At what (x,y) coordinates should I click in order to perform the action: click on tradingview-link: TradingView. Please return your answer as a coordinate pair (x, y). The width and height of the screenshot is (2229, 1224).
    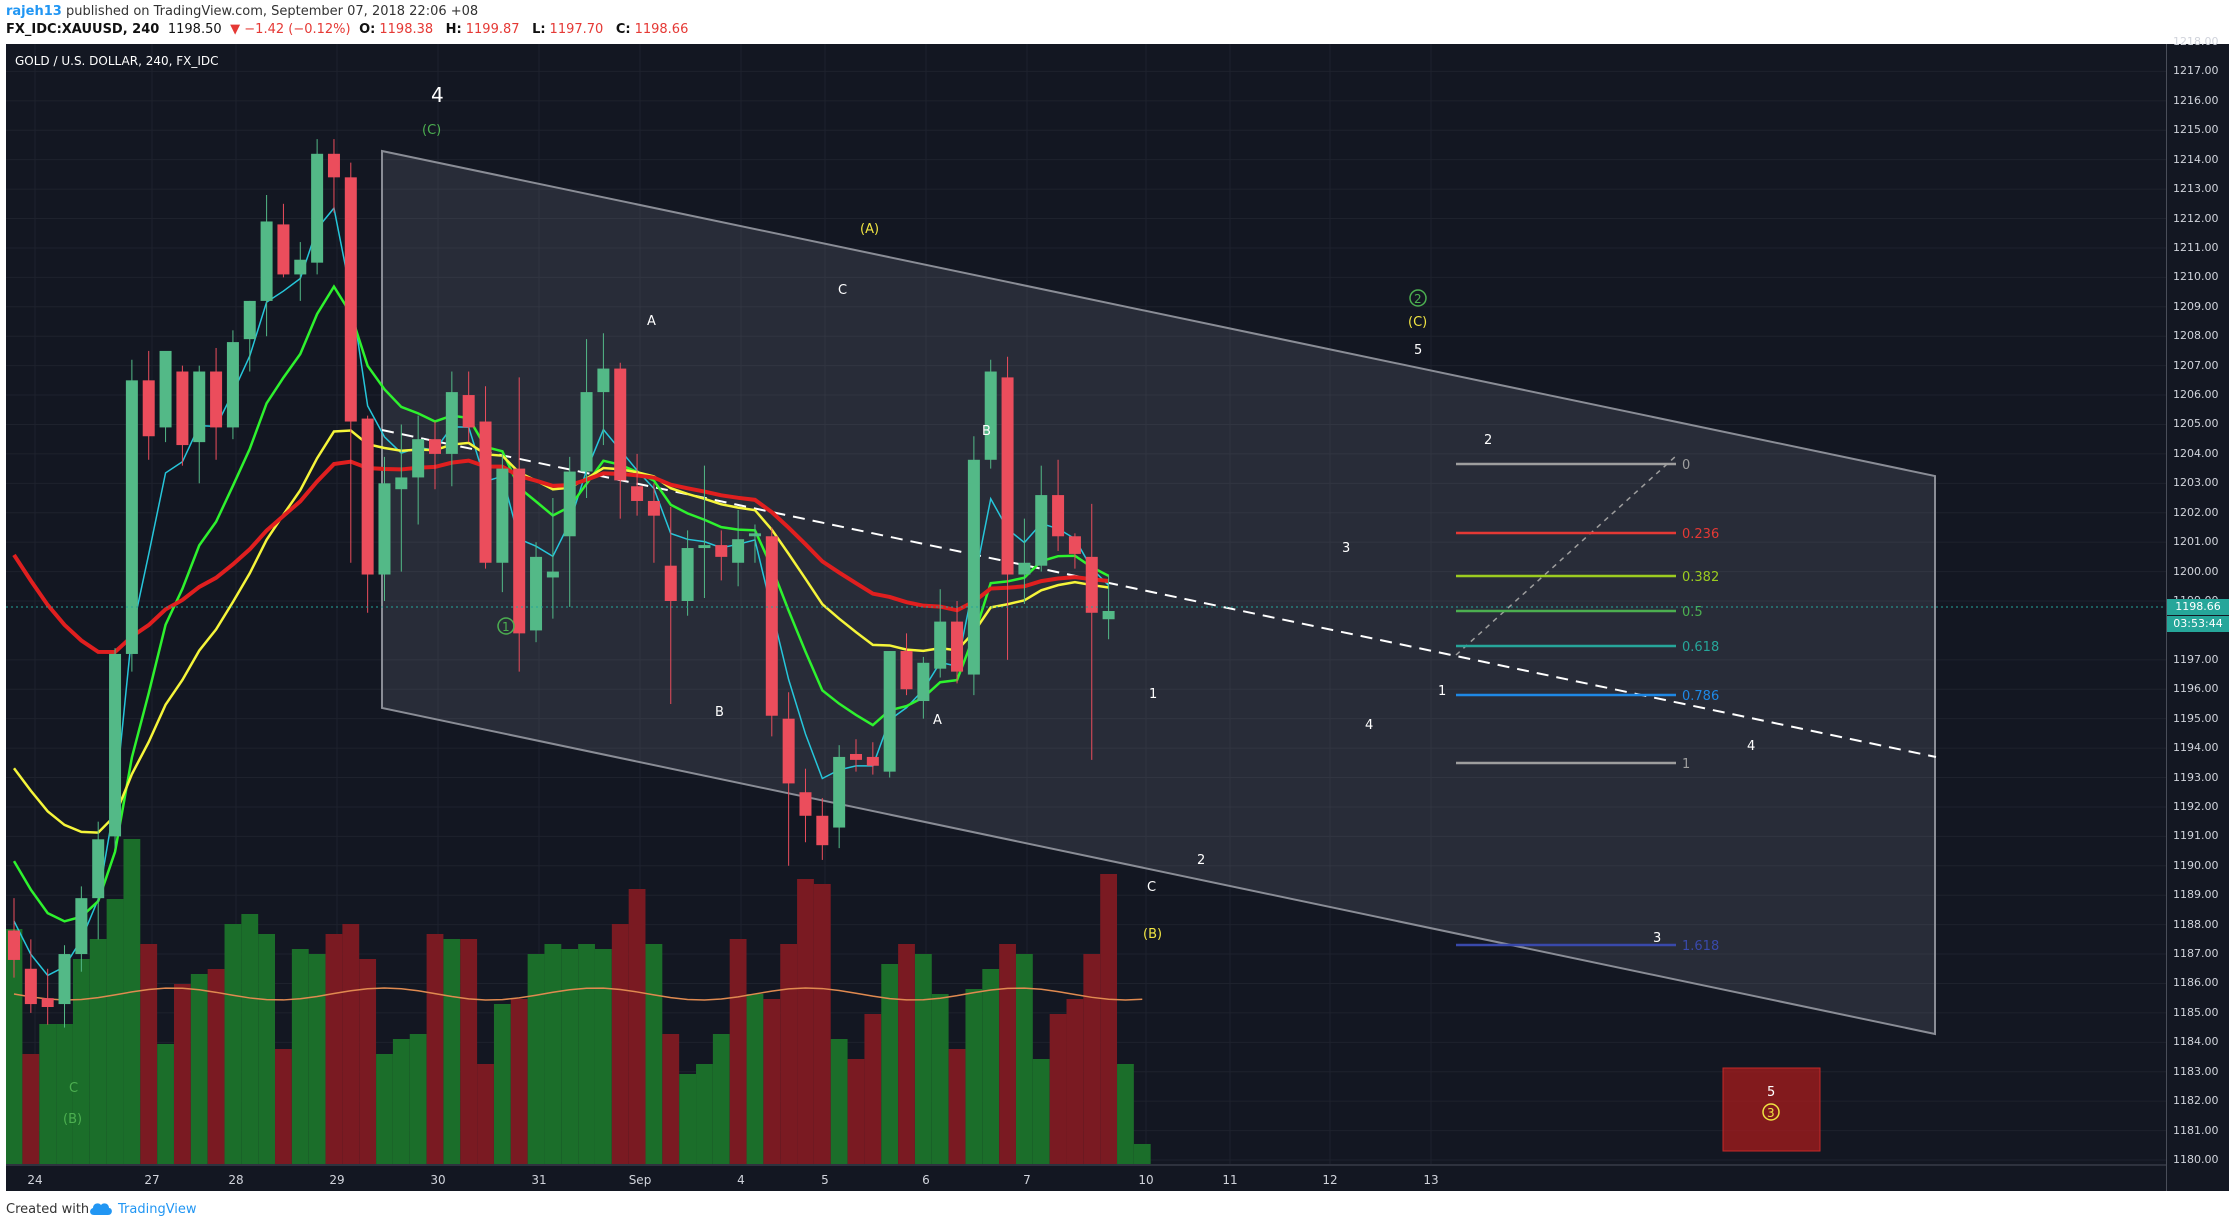
    Looking at the image, I should click on (157, 1209).